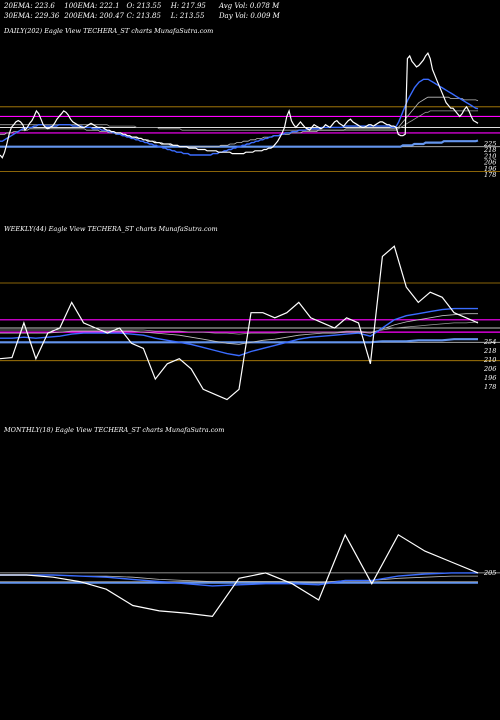  Describe the element at coordinates (188, 6) in the screenshot. I see `high-readout: H: 217.95` at that location.